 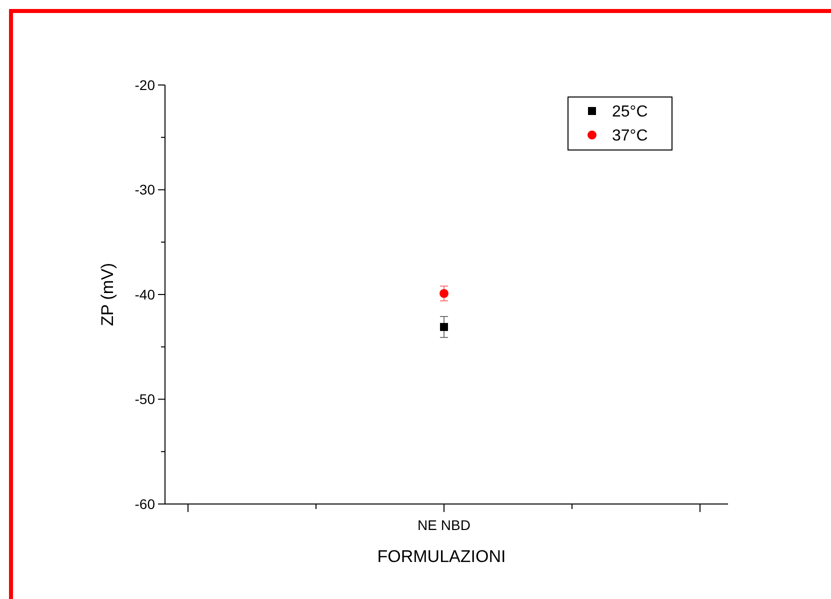 I want to click on y-tick-label: -50, so click(x=145, y=399).